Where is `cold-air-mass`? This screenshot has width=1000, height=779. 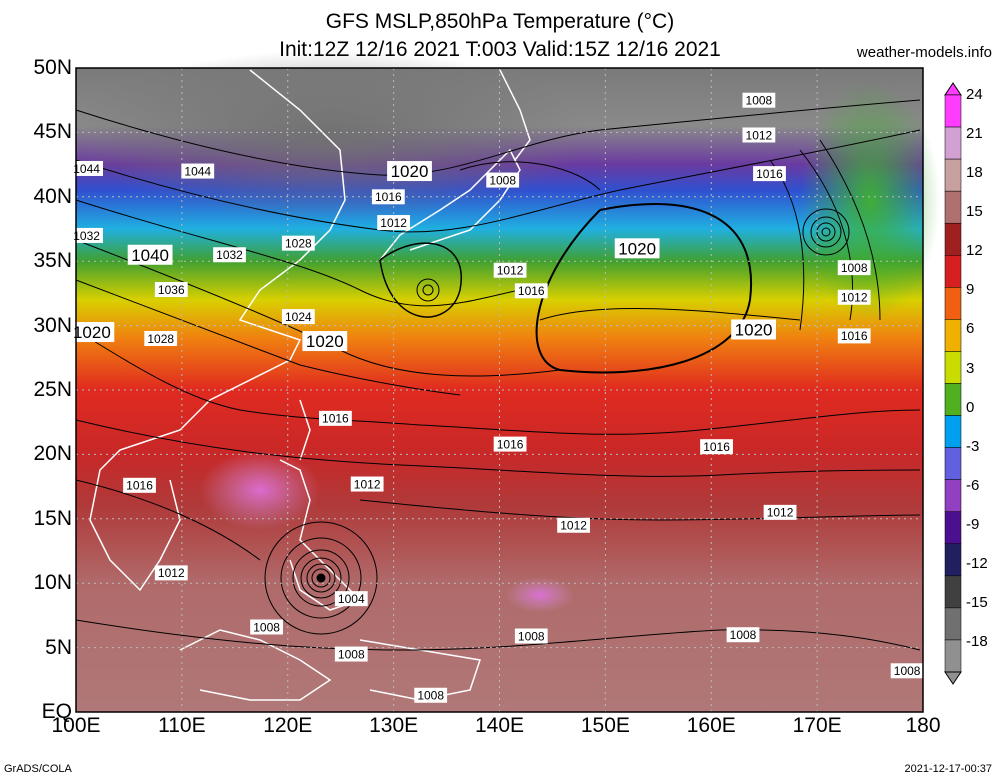 cold-air-mass is located at coordinates (330, 135).